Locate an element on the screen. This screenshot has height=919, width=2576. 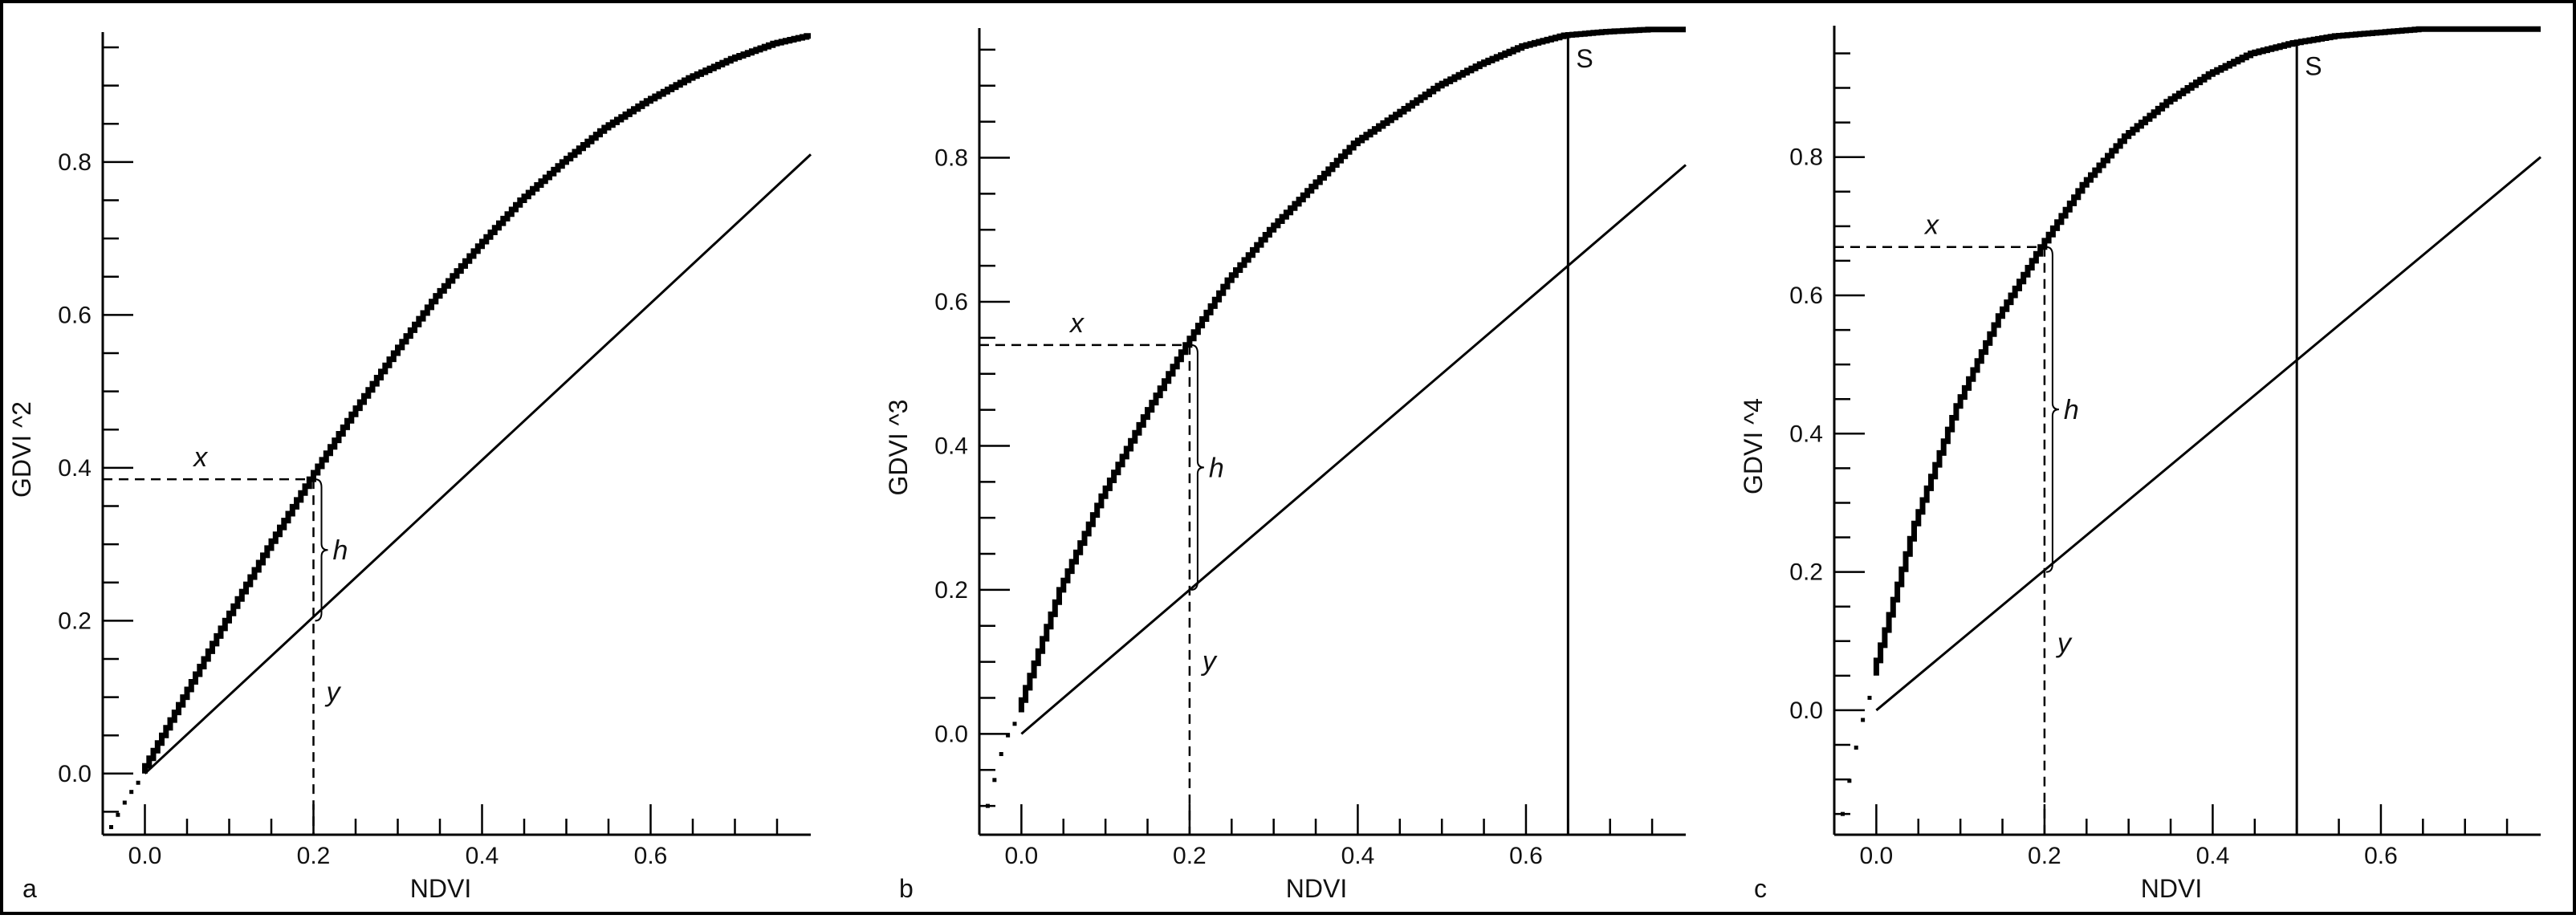
panel-a-x-tick-label: 0.0 is located at coordinates (145, 856).